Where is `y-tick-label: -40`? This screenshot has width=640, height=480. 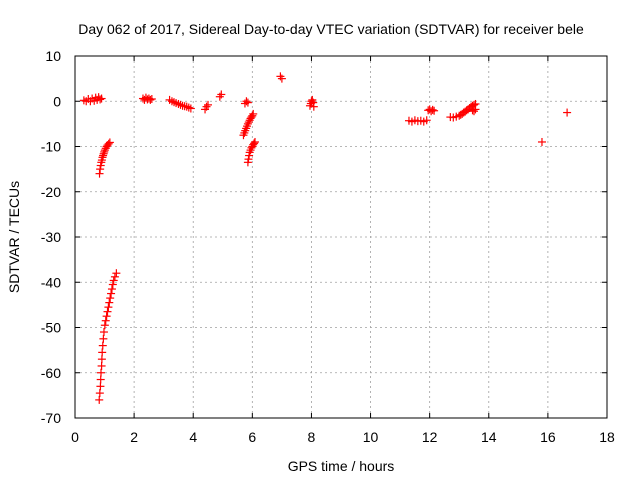 y-tick-label: -40 is located at coordinates (51, 282).